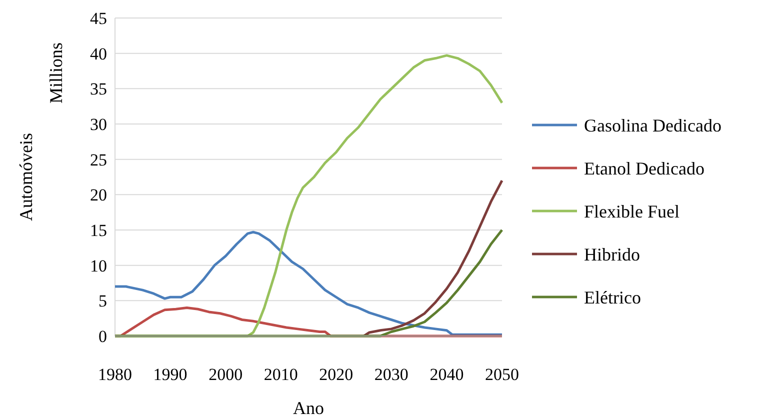 The width and height of the screenshot is (778, 418). Describe the element at coordinates (98, 230) in the screenshot. I see `y-tick-label: 15` at that location.